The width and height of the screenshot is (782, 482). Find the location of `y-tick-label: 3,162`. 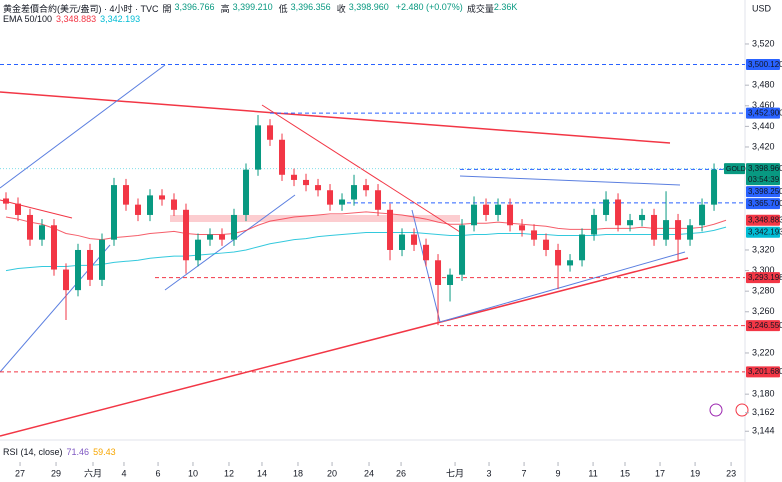

y-tick-label: 3,162 is located at coordinates (763, 412).